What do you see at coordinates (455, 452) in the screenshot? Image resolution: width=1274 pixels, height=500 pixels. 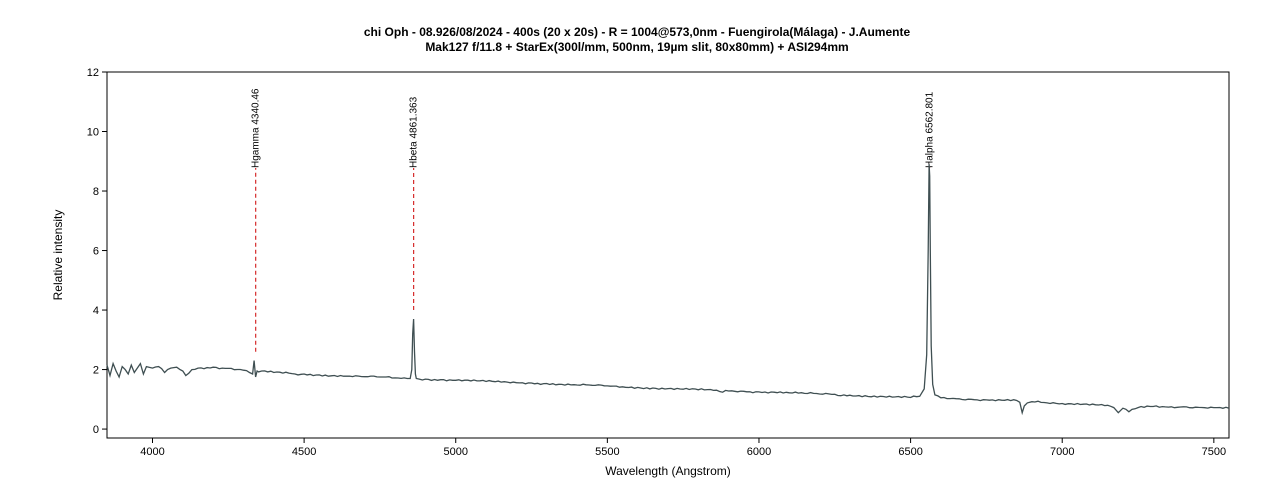 I see `x-tick-label: 5000` at bounding box center [455, 452].